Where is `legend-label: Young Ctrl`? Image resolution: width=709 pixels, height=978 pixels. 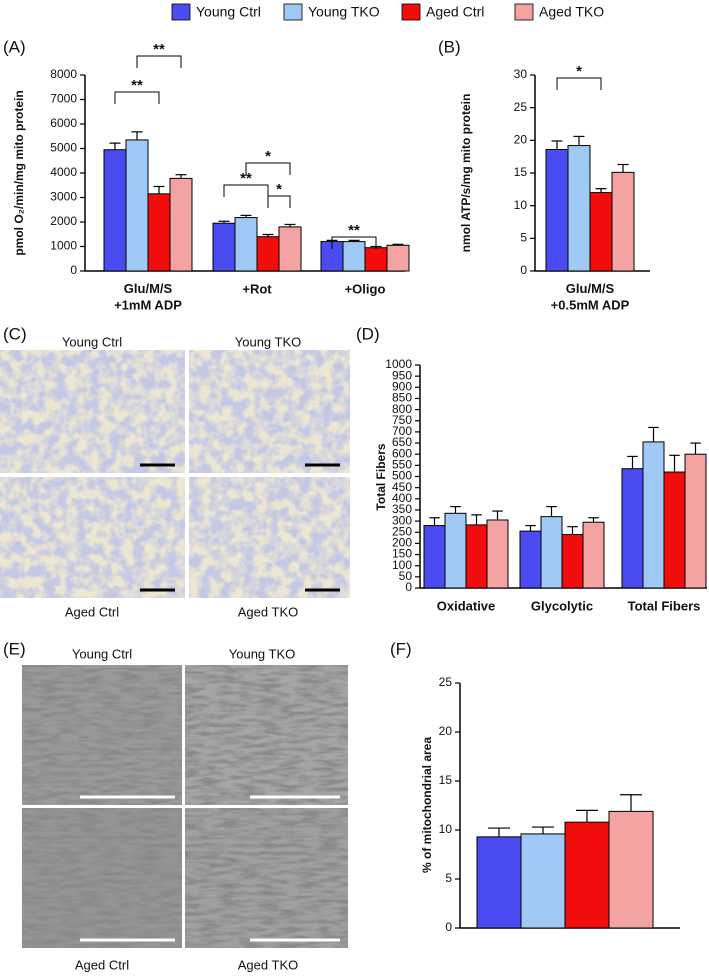 legend-label: Young Ctrl is located at coordinates (228, 12).